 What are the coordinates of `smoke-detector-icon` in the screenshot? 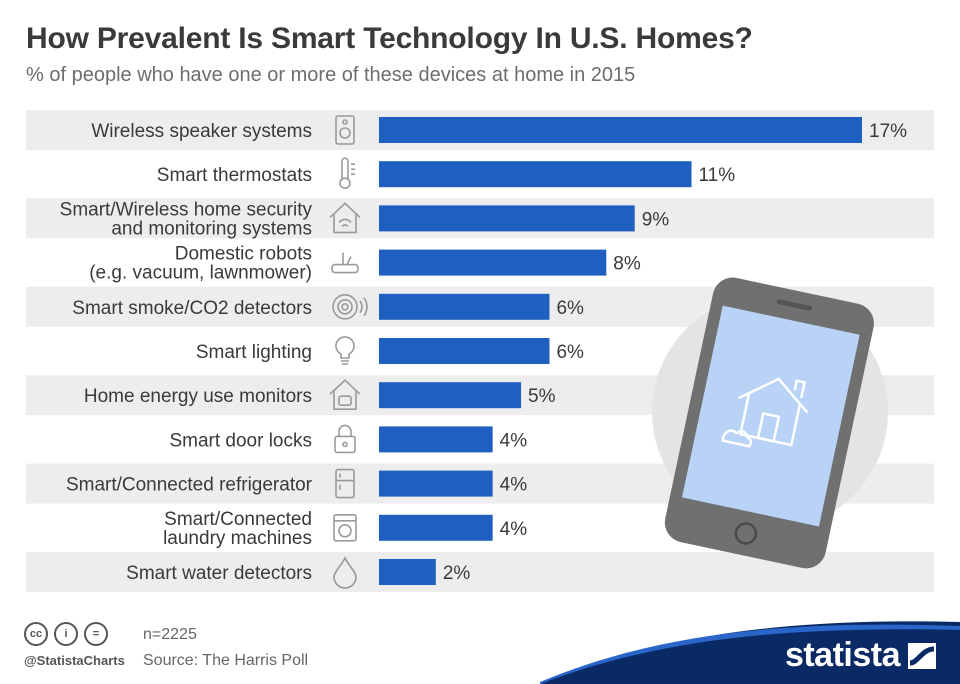 It's located at (350, 306).